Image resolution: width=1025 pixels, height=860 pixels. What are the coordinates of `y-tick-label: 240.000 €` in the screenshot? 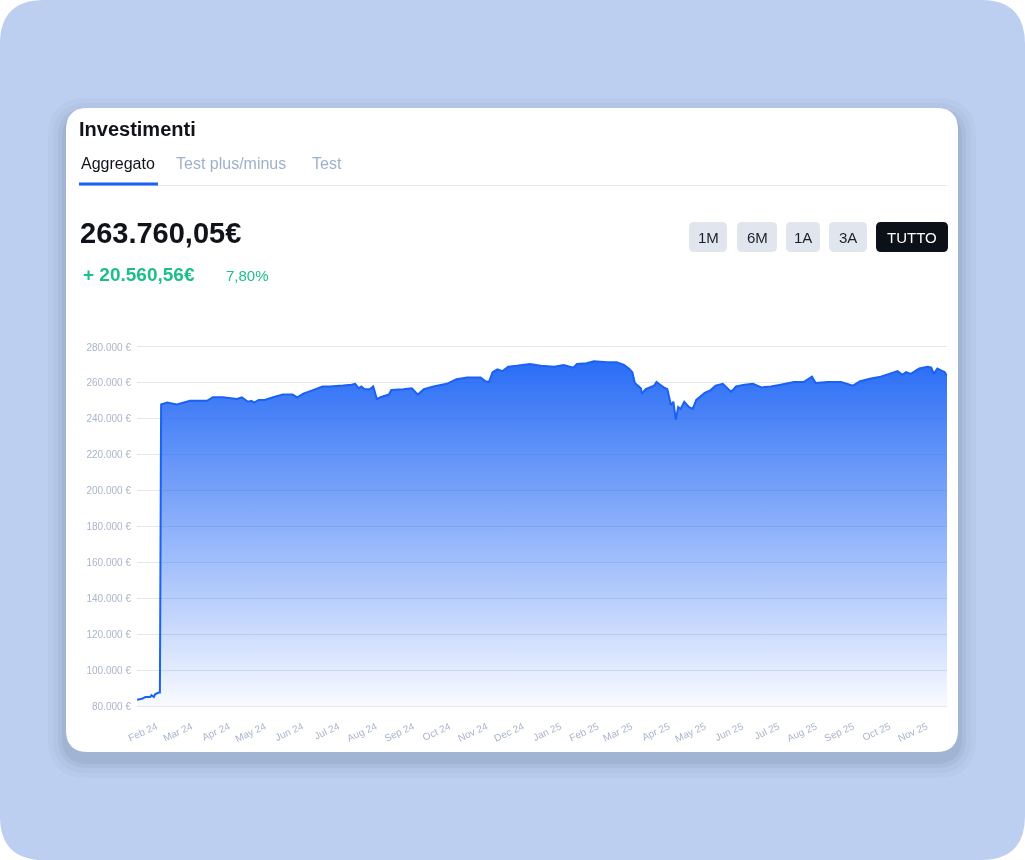 It's located at (109, 419).